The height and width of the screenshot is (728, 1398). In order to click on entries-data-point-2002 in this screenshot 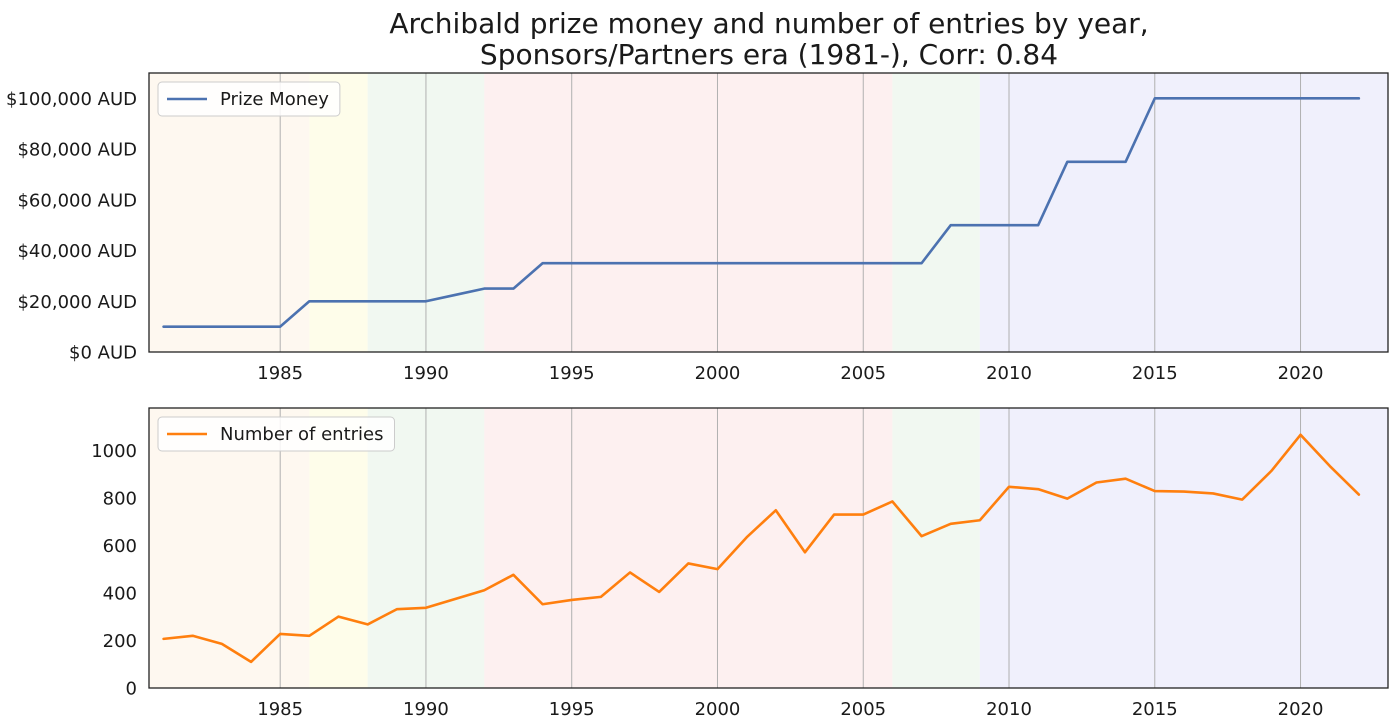, I will do `click(775, 510)`.